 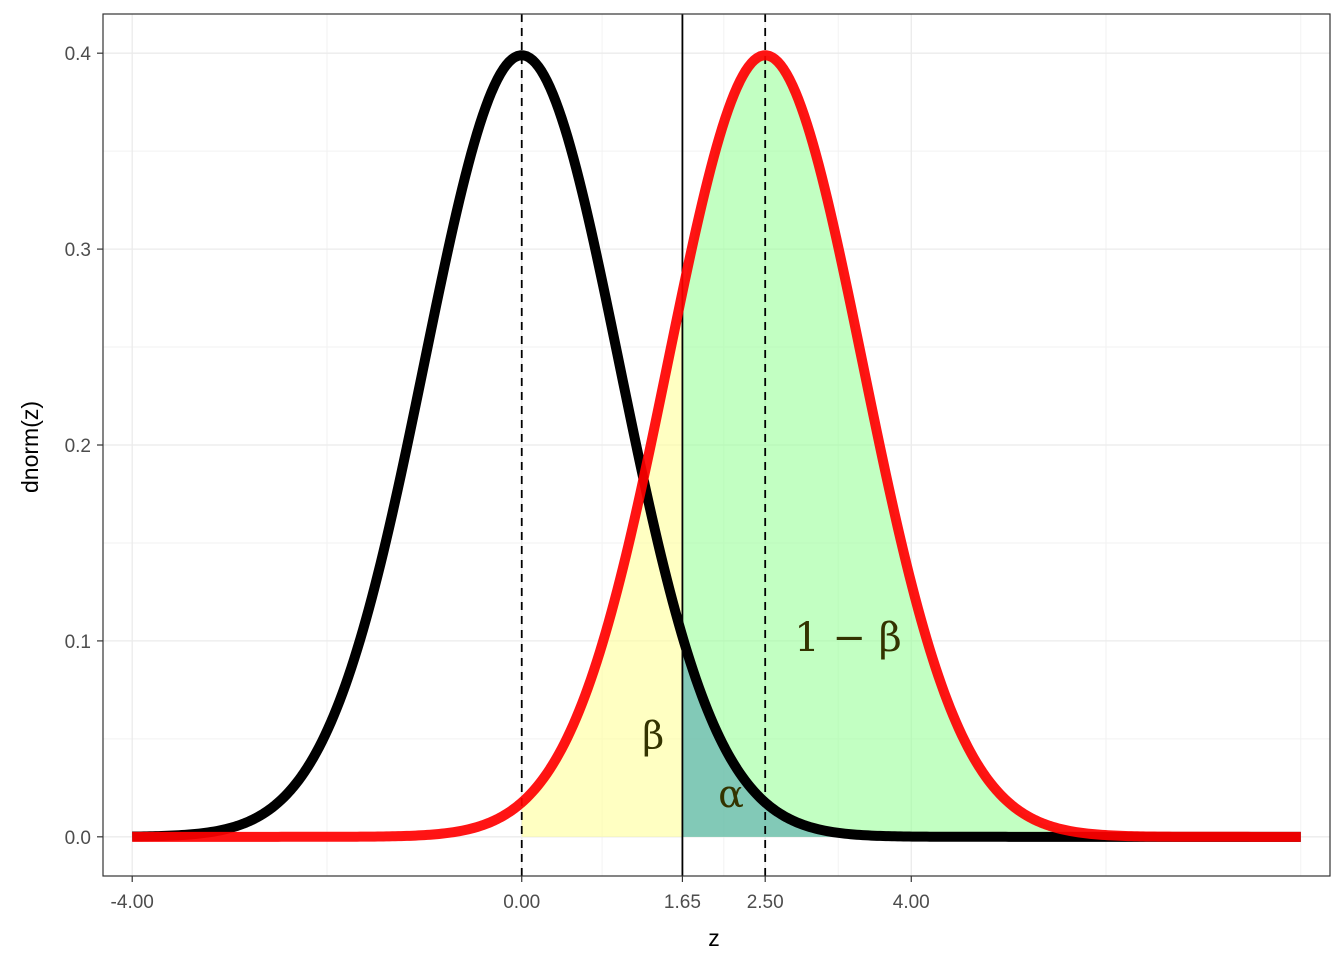 What do you see at coordinates (714, 938) in the screenshot?
I see `x-axis-title: z` at bounding box center [714, 938].